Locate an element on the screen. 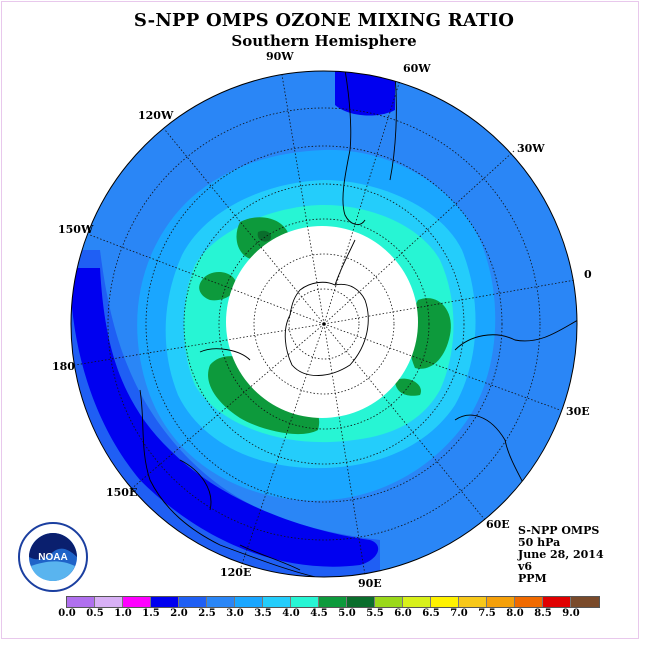 The image size is (648, 648). figure-title: S-NPP OMPS OZONE MIXING RATIO is located at coordinates (324, 20).